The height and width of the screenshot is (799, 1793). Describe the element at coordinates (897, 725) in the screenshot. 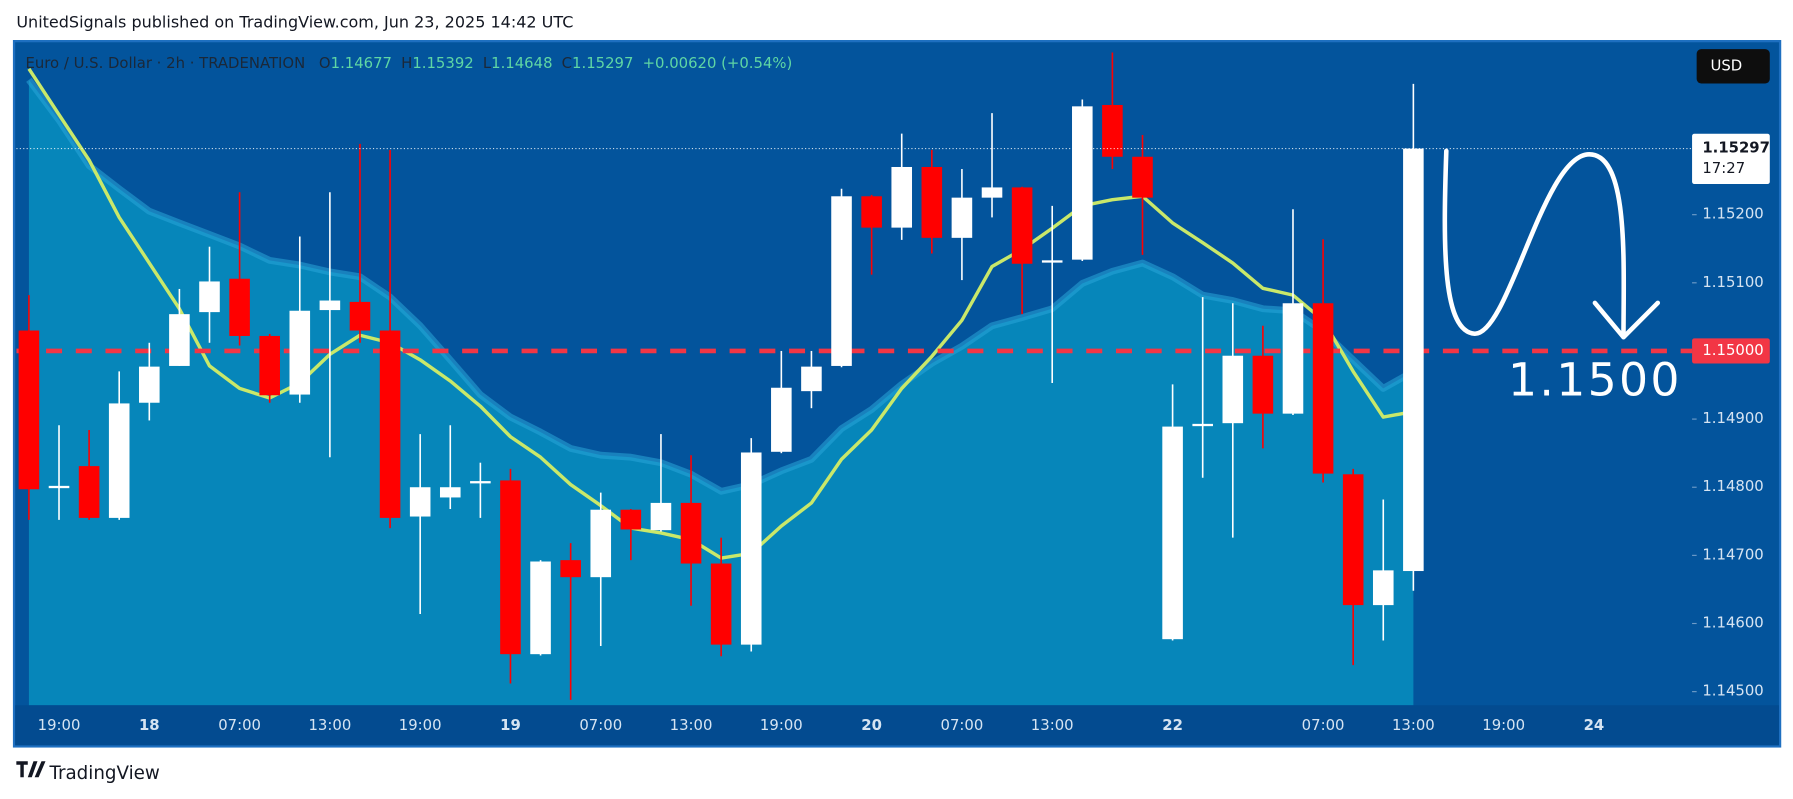

I see `x-axis-band` at that location.